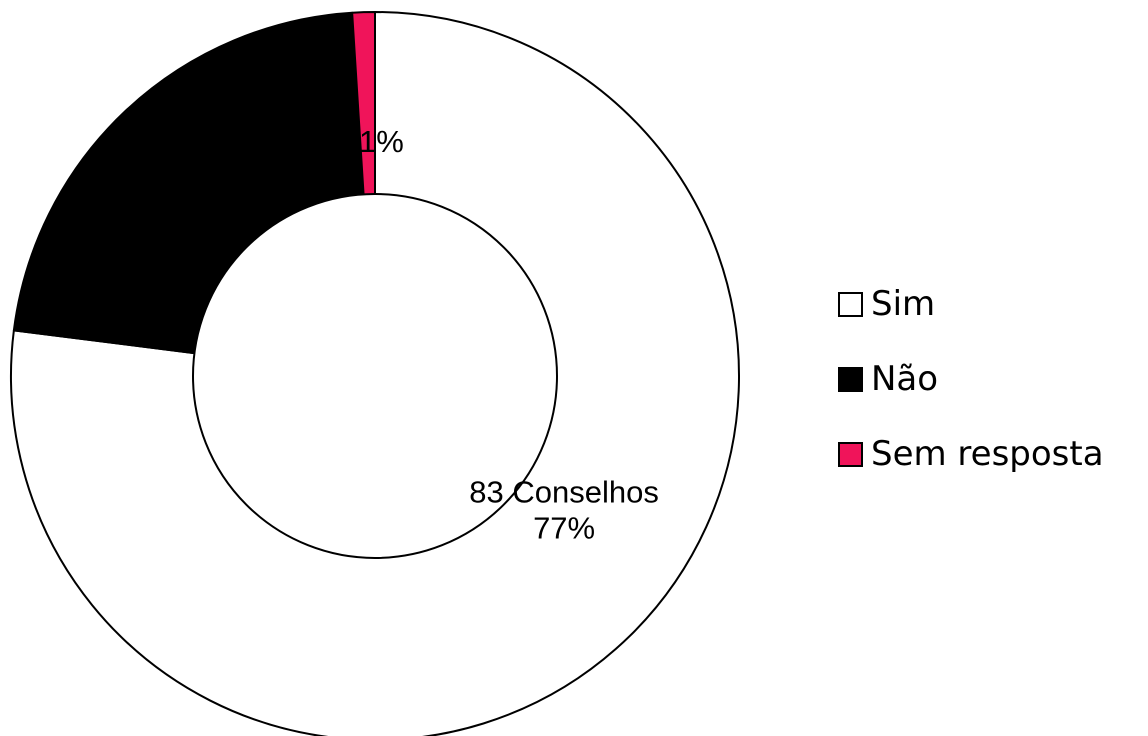 The width and height of the screenshot is (1148, 736). Describe the element at coordinates (564, 528) in the screenshot. I see `slice-percent-label: 77%` at that location.